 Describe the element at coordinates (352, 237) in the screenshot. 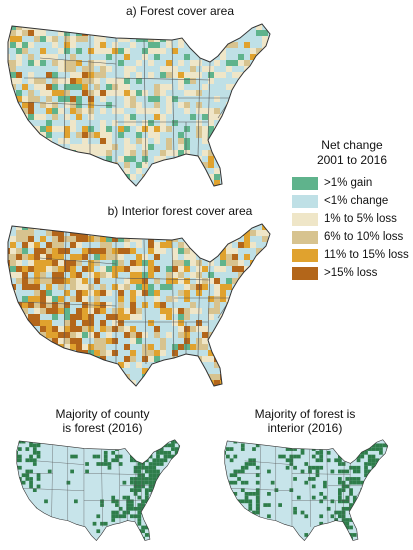

I see `legend-item-loss-6-10: 6% to 10% loss` at that location.